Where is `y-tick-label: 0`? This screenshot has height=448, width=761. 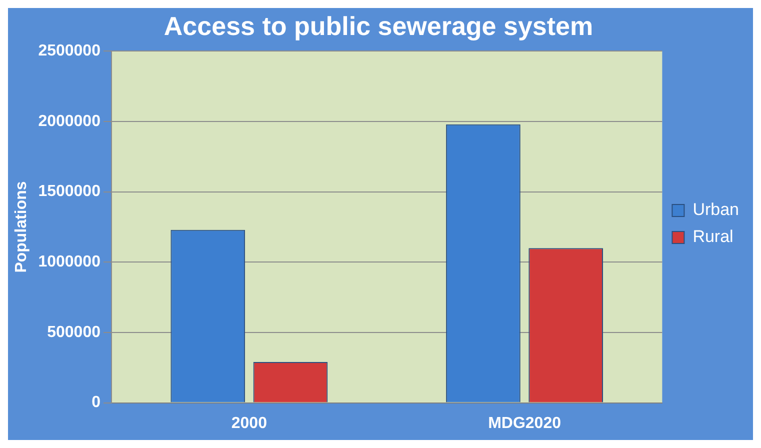
y-tick-label: 0 is located at coordinates (96, 403).